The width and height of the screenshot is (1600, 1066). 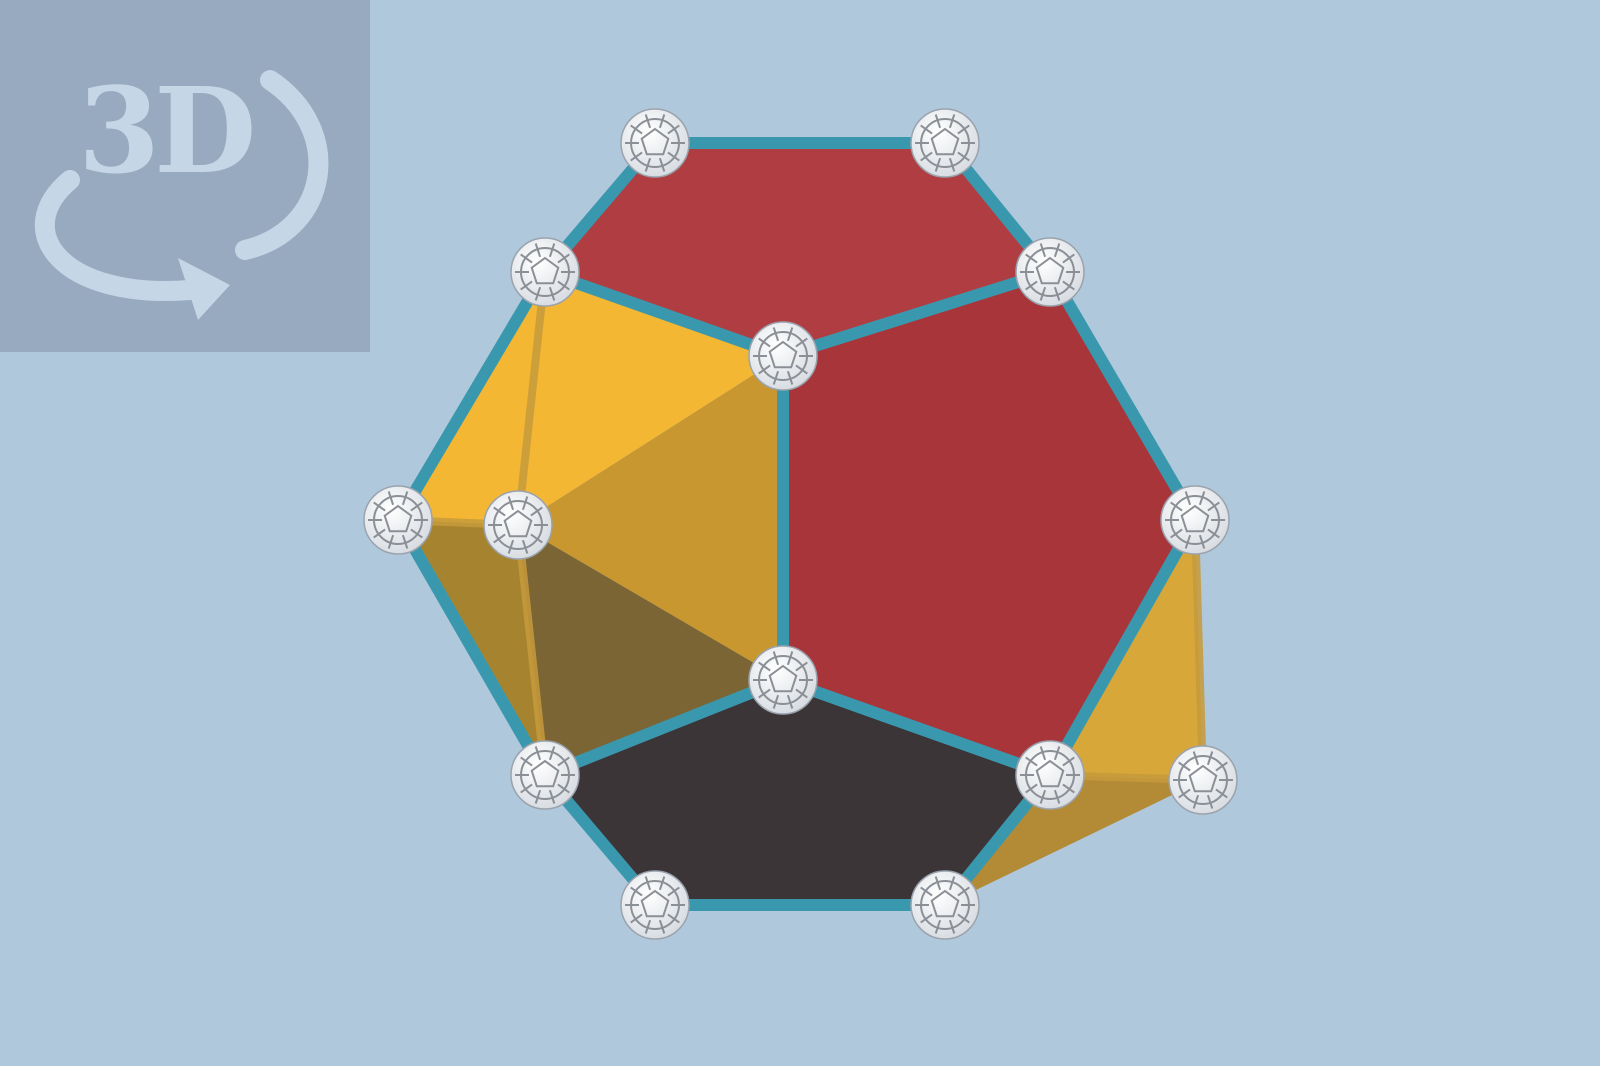 I want to click on badge-label: 3D, so click(x=167, y=130).